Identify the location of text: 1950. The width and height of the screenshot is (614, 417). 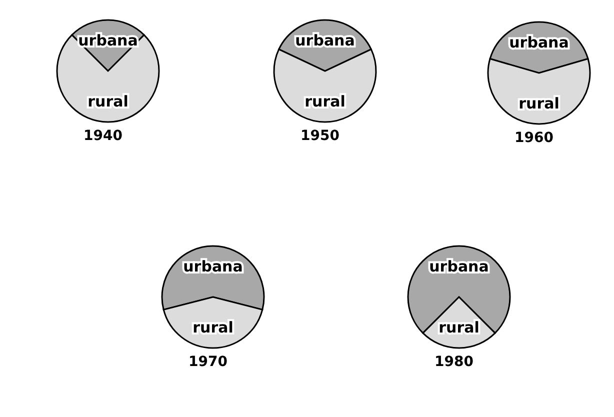
(320, 136).